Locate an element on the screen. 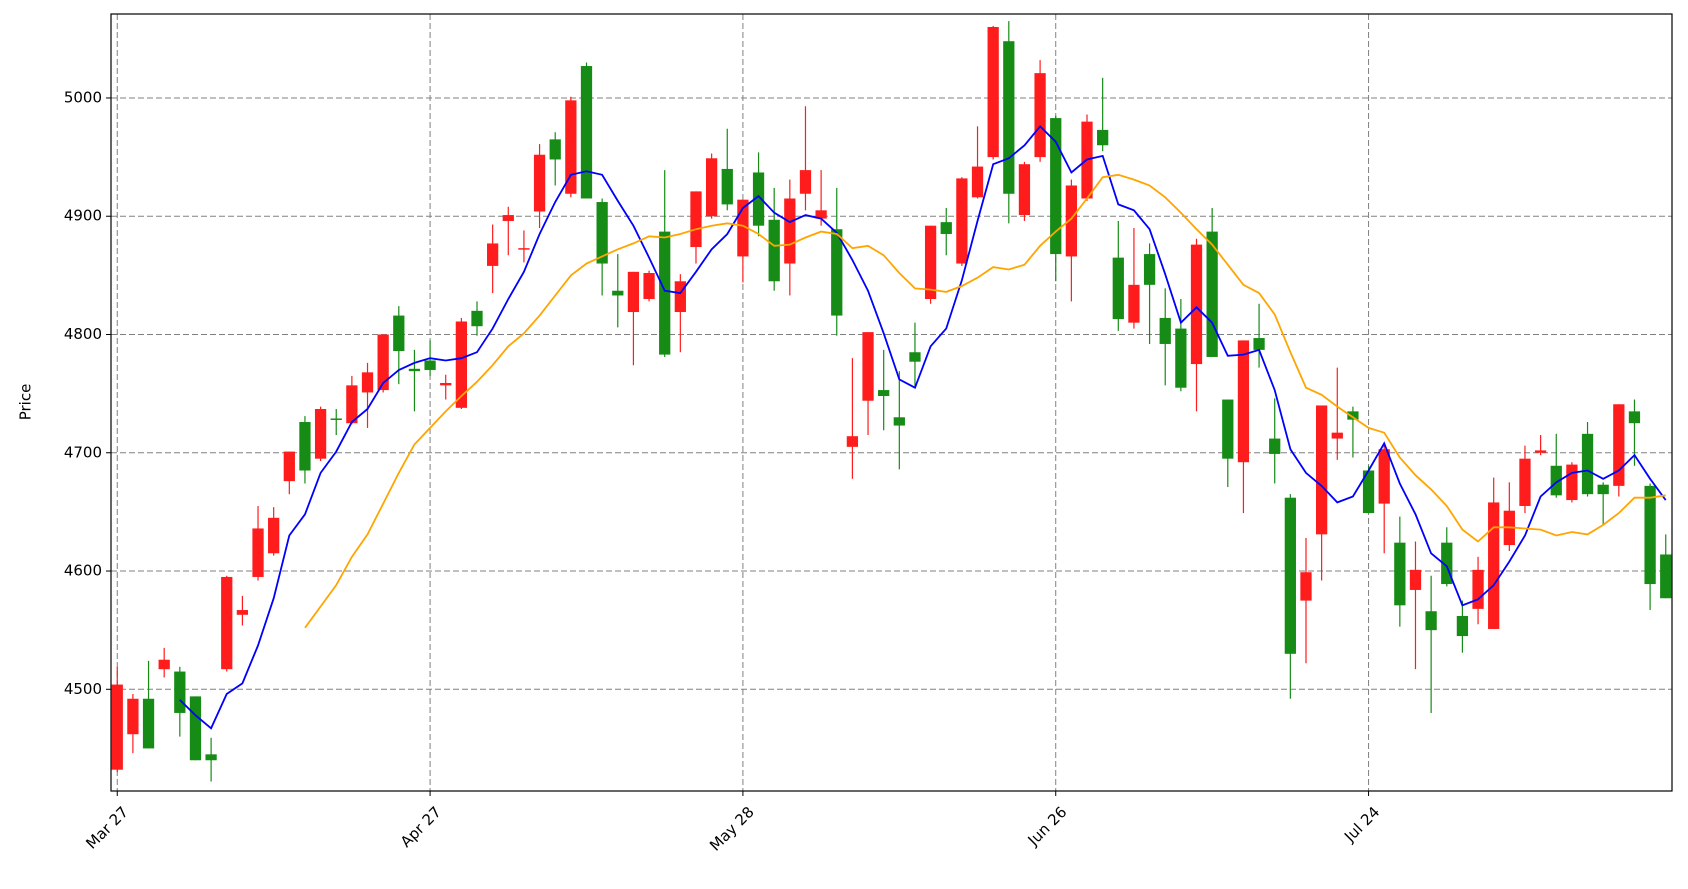  y-tick-label: 4800 is located at coordinates (83, 334).